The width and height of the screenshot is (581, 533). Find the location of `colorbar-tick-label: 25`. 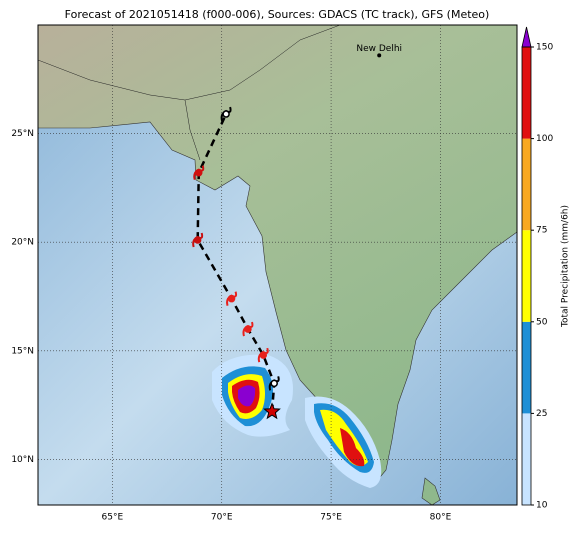

colorbar-tick-label: 25 is located at coordinates (541, 414).